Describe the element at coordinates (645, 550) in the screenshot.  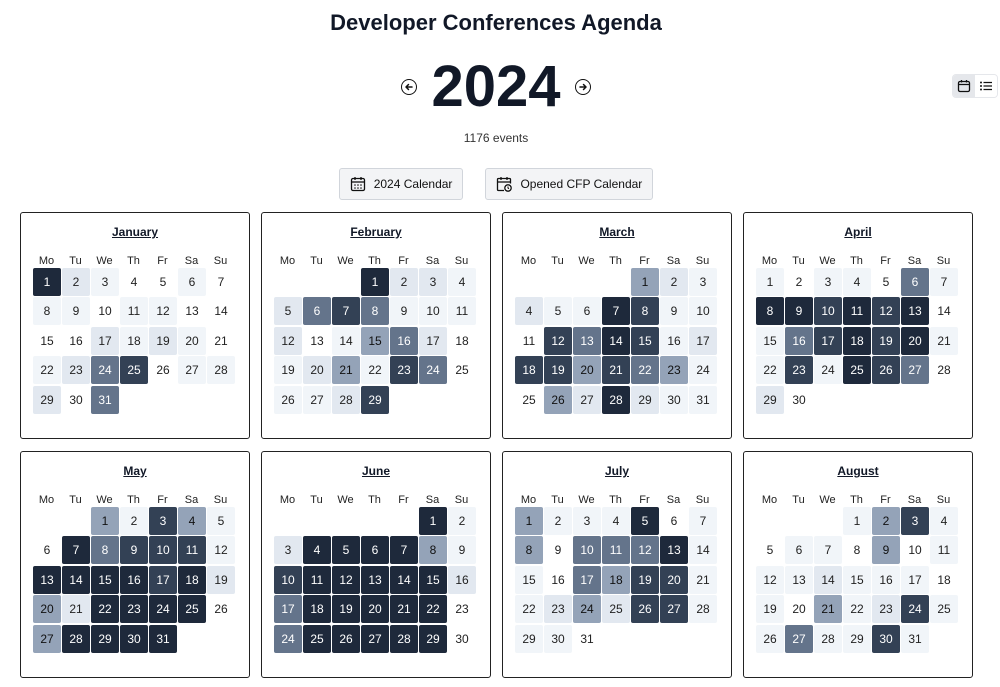
I see `day-cell: 12` at that location.